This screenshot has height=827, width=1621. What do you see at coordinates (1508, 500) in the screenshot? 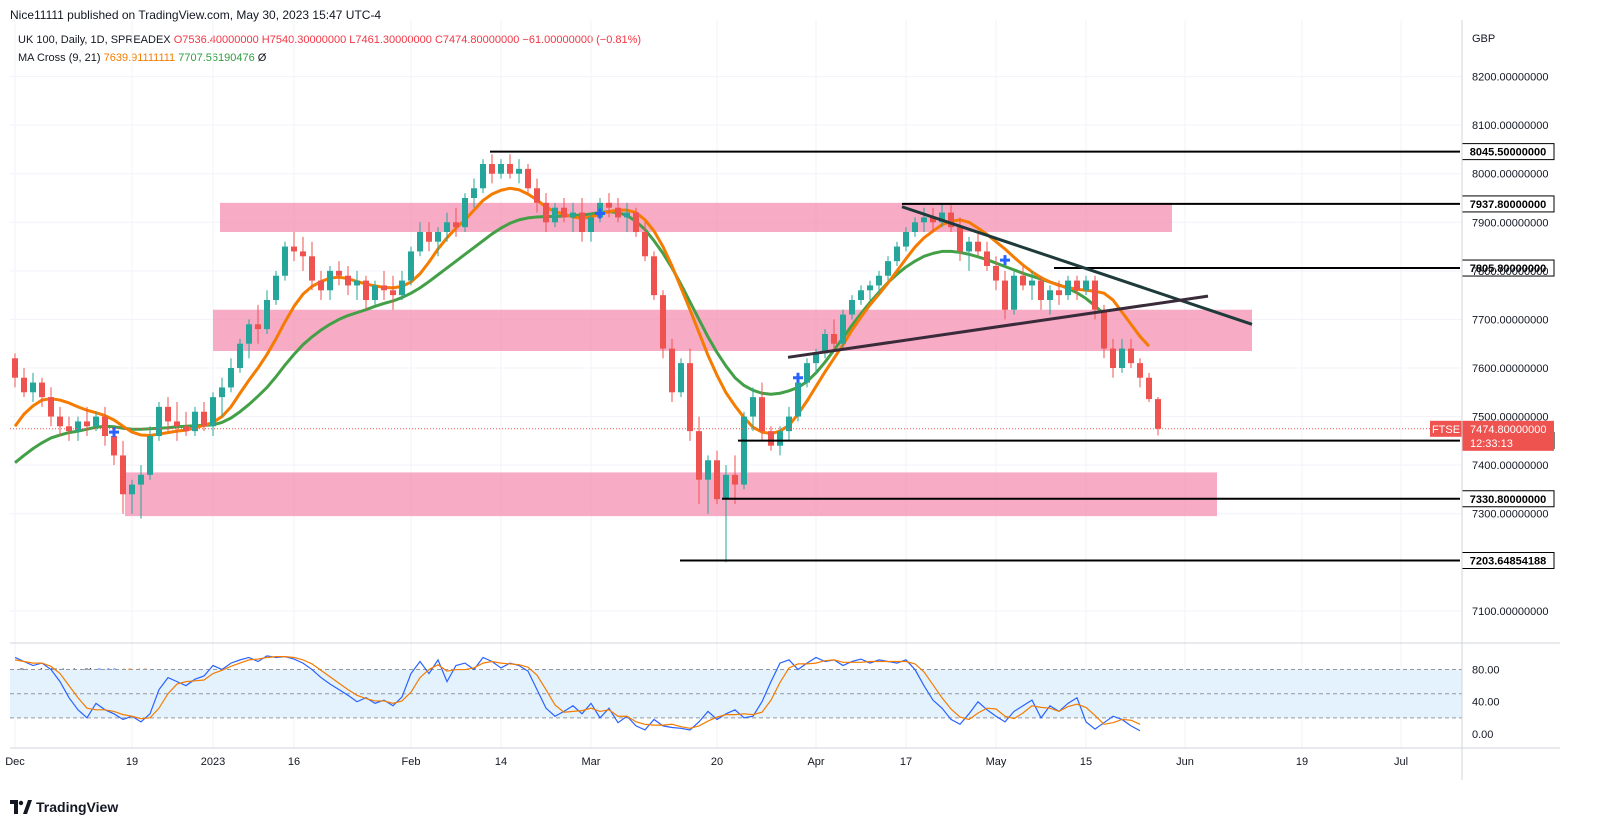
I see `level-price-label: 7330.80000000` at bounding box center [1508, 500].